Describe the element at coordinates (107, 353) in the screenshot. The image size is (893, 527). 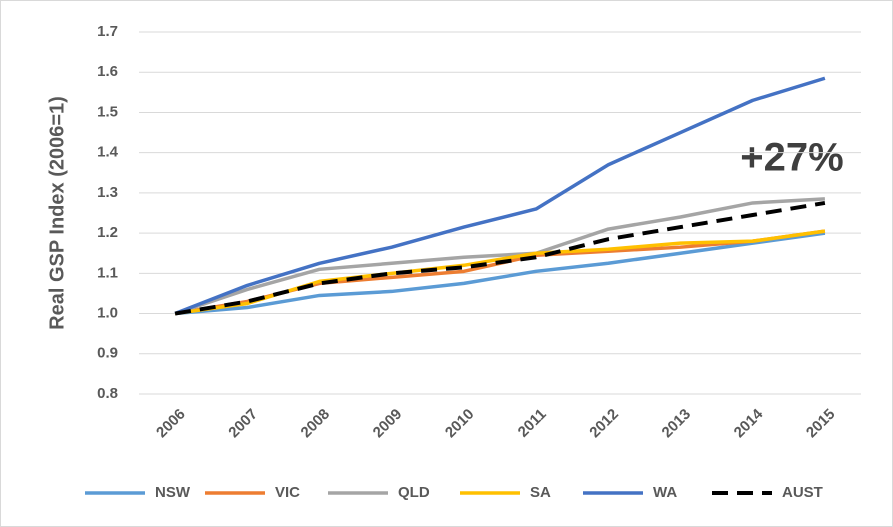
I see `y-tick-label: 0.9` at that location.